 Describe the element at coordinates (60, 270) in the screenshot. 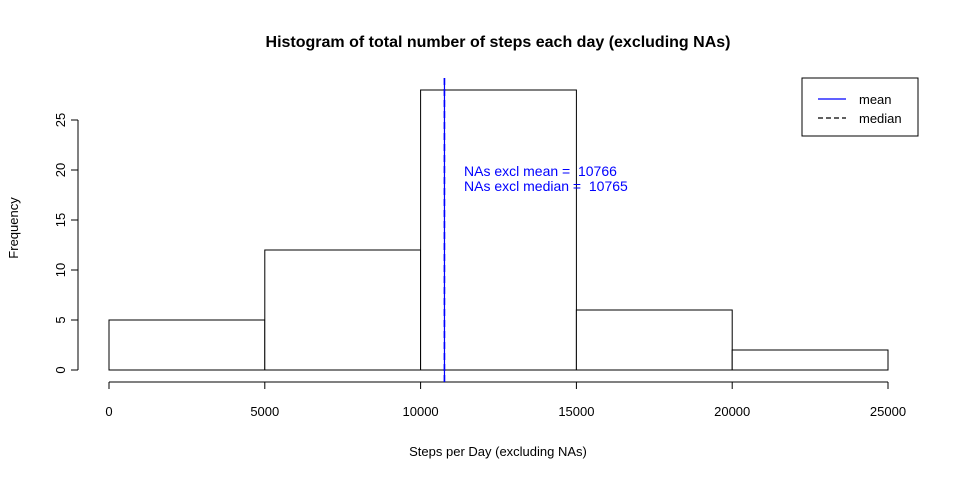

I see `y-tick-label: 10` at that location.